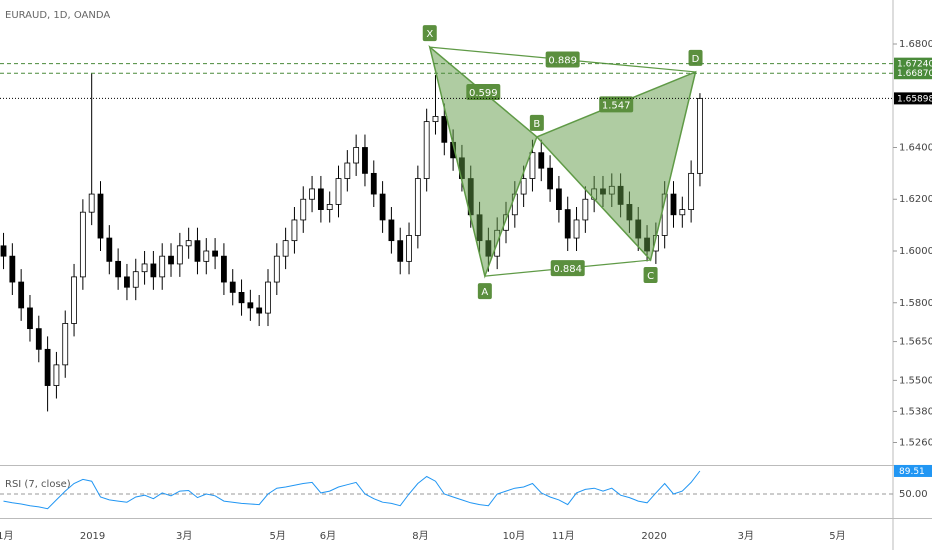  I want to click on ratio-label: 0.889, so click(562, 61).